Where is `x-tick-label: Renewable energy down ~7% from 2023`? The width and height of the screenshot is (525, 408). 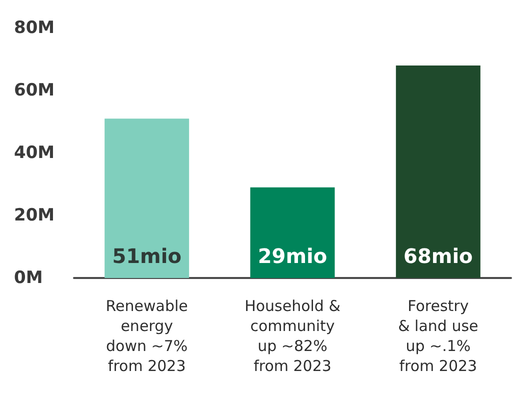
x-tick-label: Renewable energy down ~7% from 2023 is located at coordinates (147, 336).